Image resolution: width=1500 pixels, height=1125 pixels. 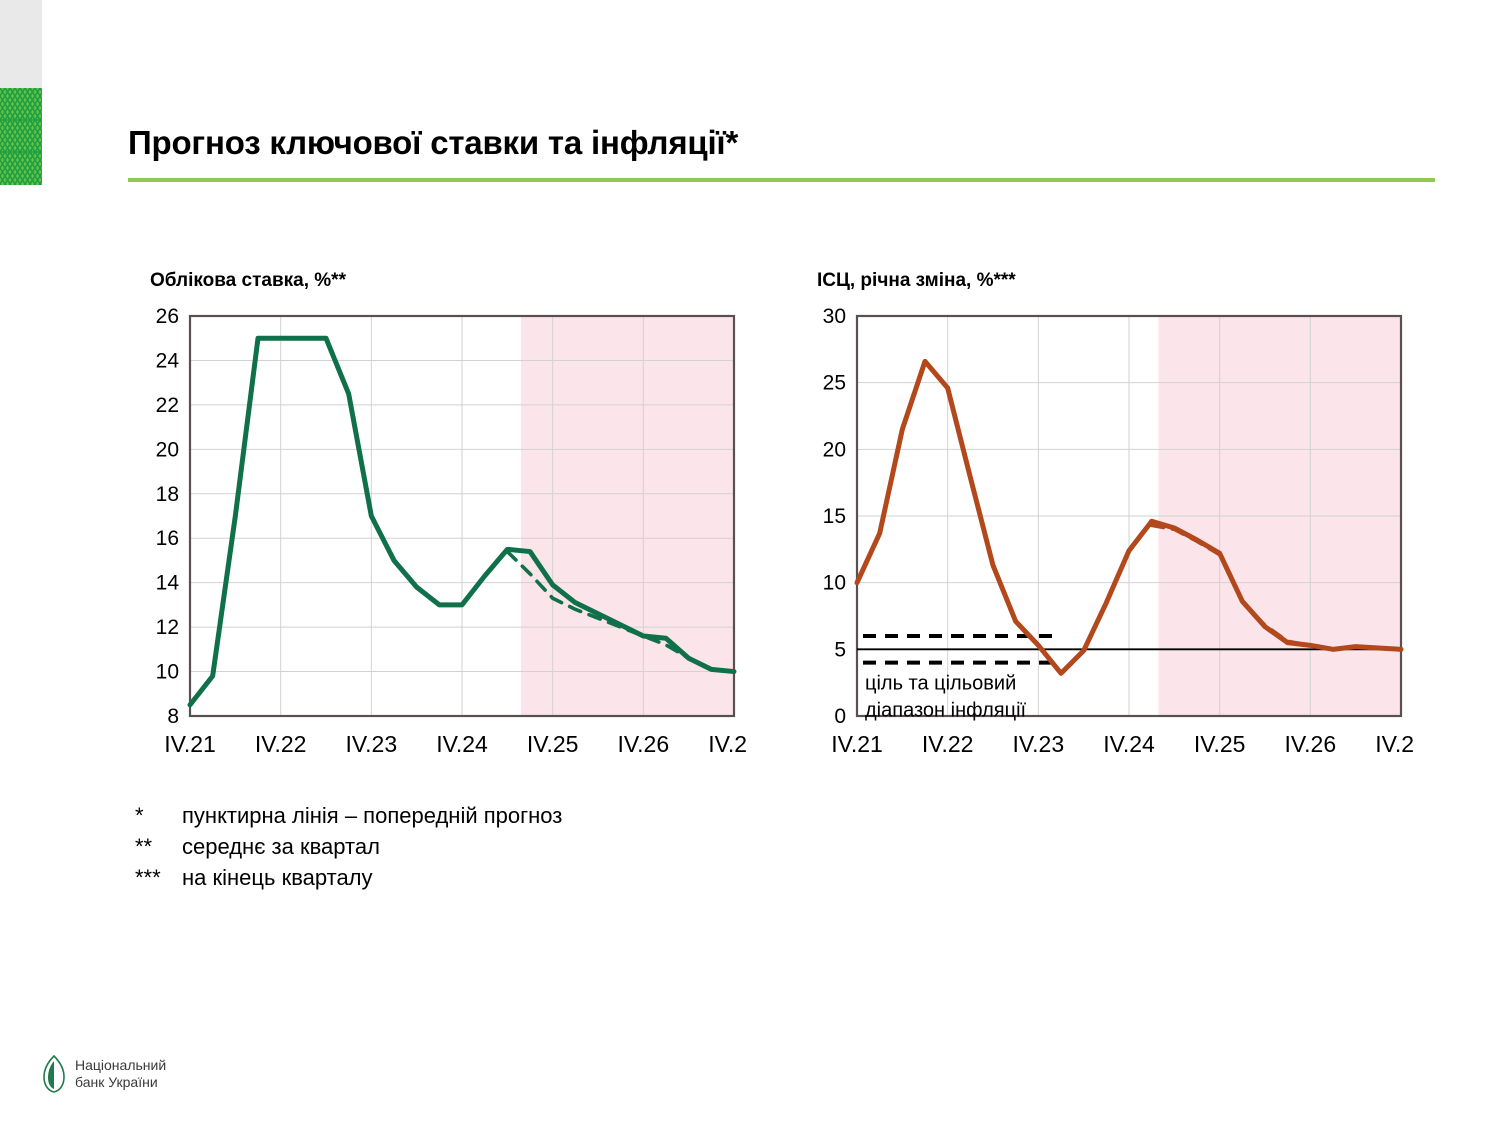 I want to click on nbu-logo-text: Національний банк України, so click(x=120, y=1074).